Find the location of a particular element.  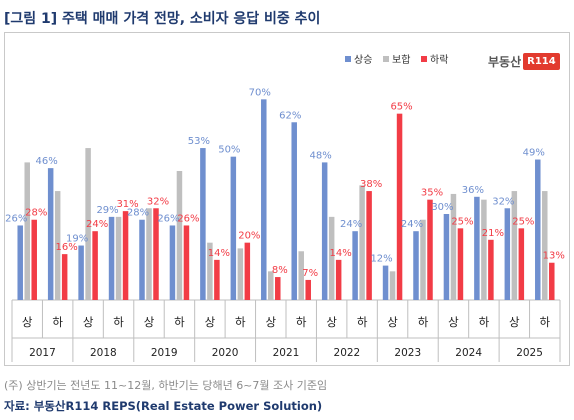

logo-text: 부동산 is located at coordinates (505, 62).